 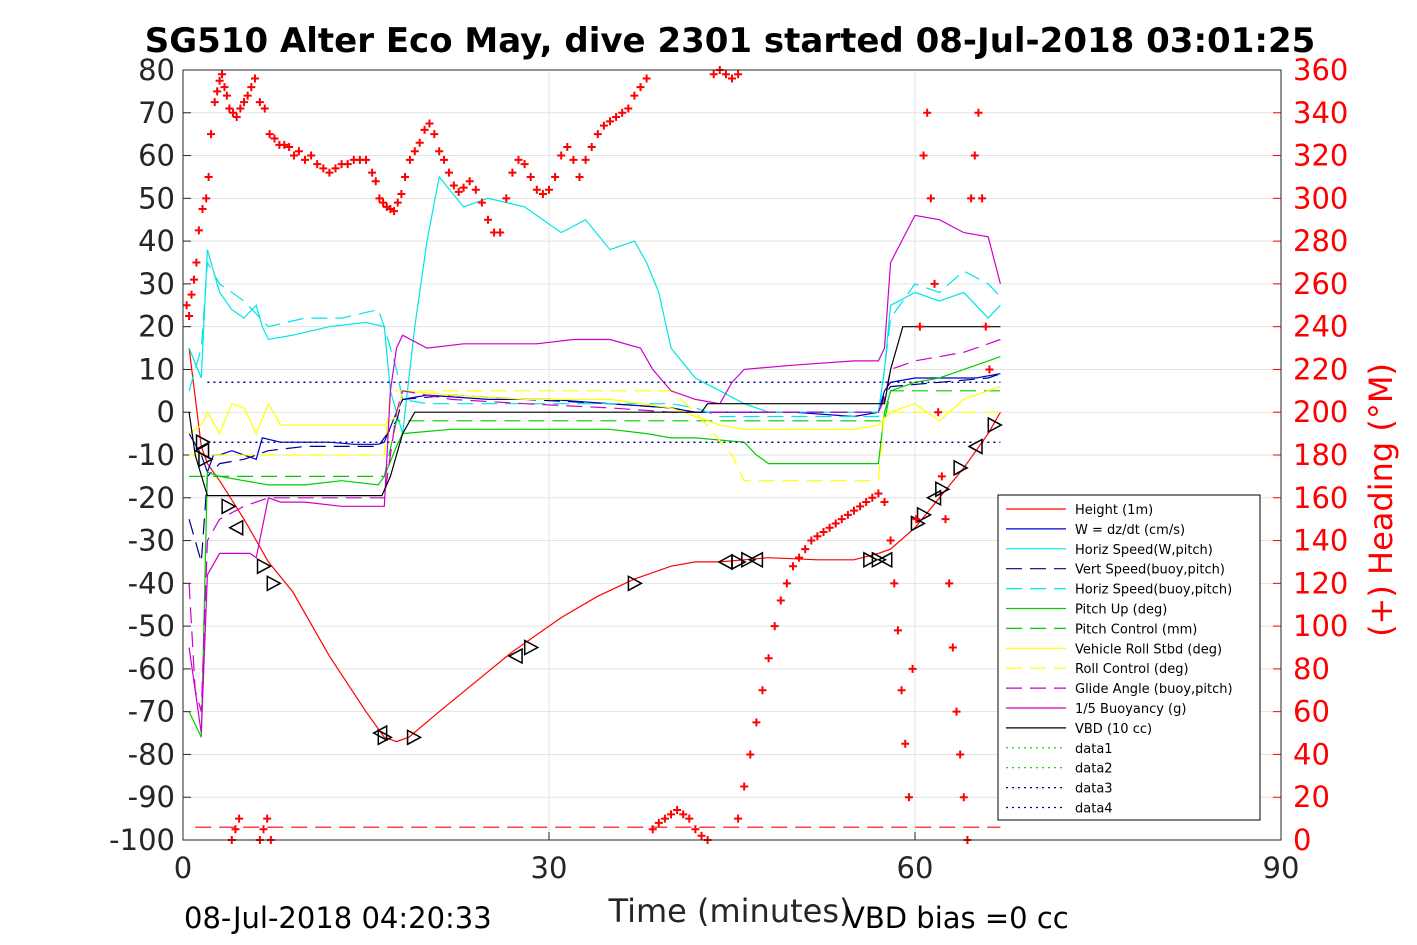 What do you see at coordinates (1136, 629) in the screenshot?
I see `legend-label-pitch-control-mm: Pitch Control (mm)` at bounding box center [1136, 629].